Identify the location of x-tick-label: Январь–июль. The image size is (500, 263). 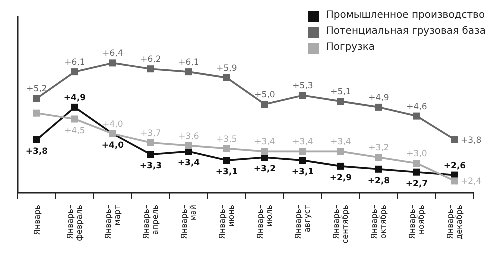
(265, 222).